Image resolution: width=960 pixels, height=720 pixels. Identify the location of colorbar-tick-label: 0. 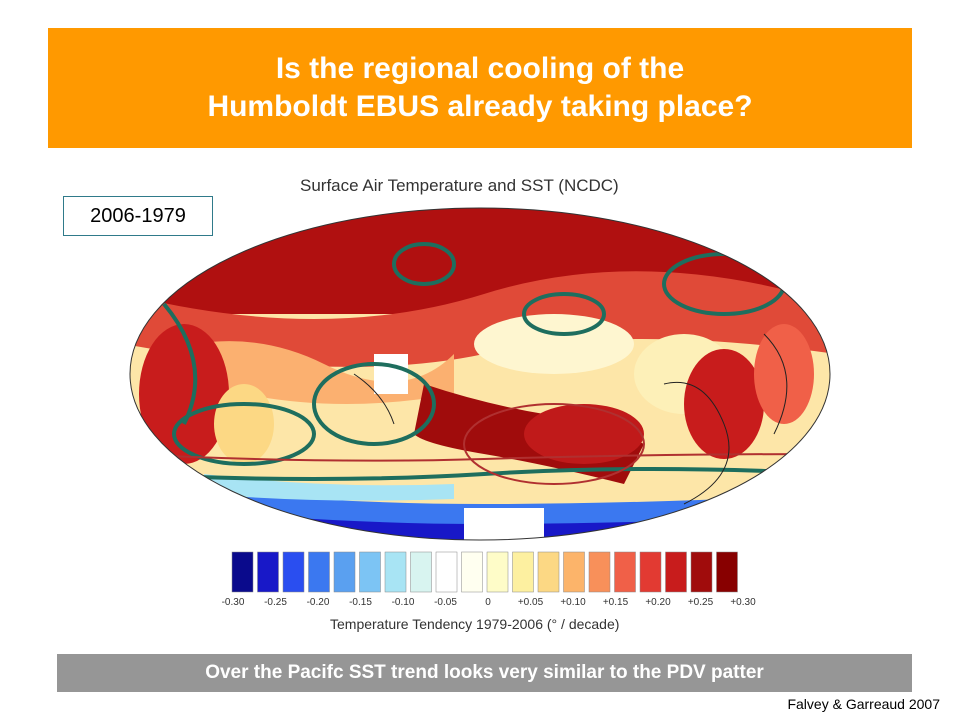
(488, 602).